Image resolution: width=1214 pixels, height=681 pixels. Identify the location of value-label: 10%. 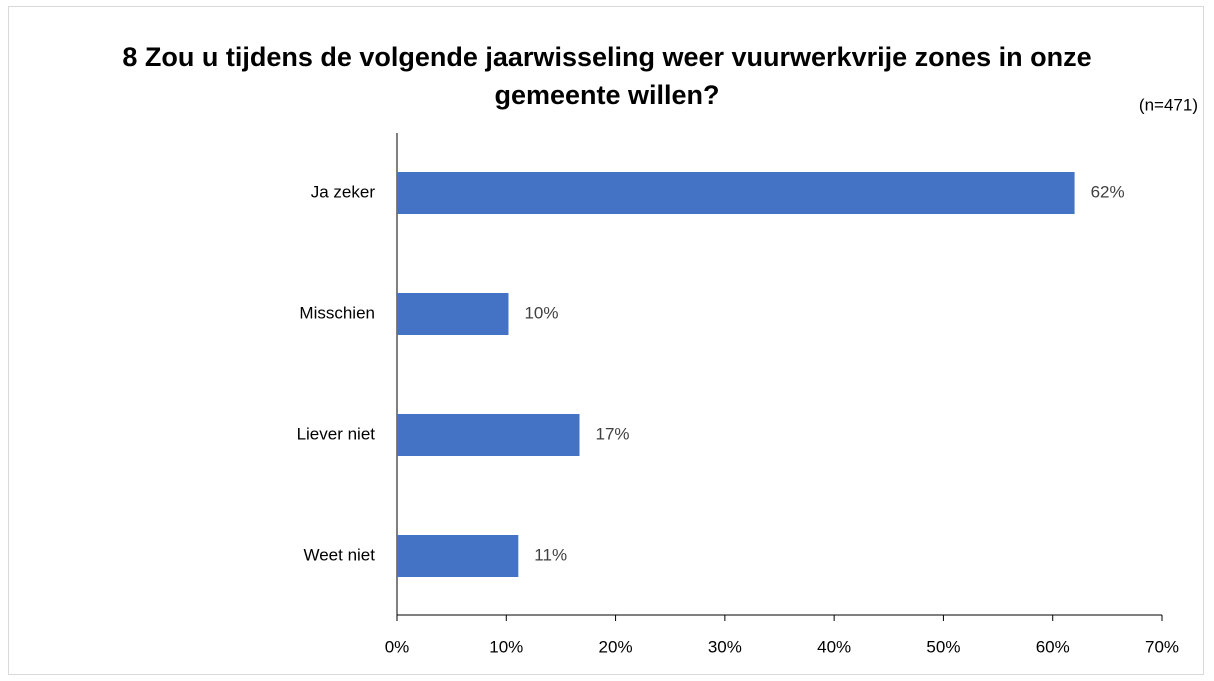
(541, 312).